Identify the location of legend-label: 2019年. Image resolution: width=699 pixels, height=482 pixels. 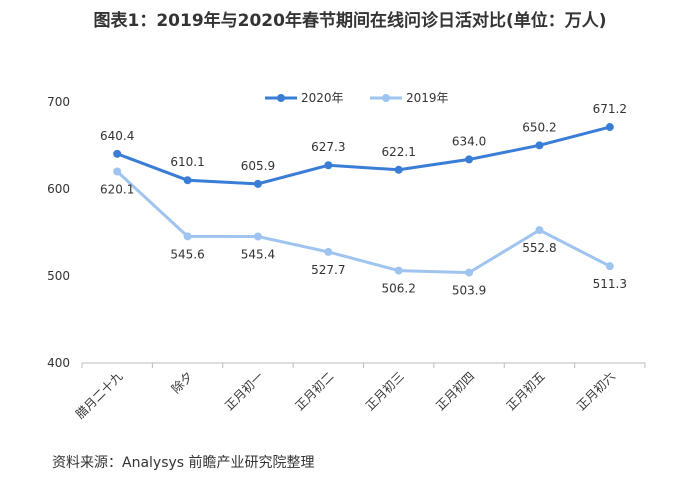
(427, 98).